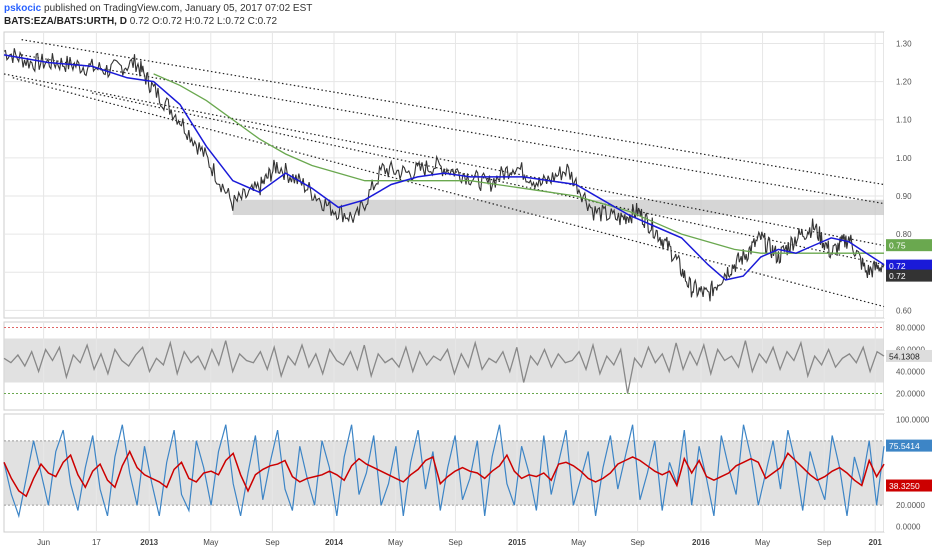 The image size is (932, 550). I want to click on x-tick-label: 2014, so click(334, 542).